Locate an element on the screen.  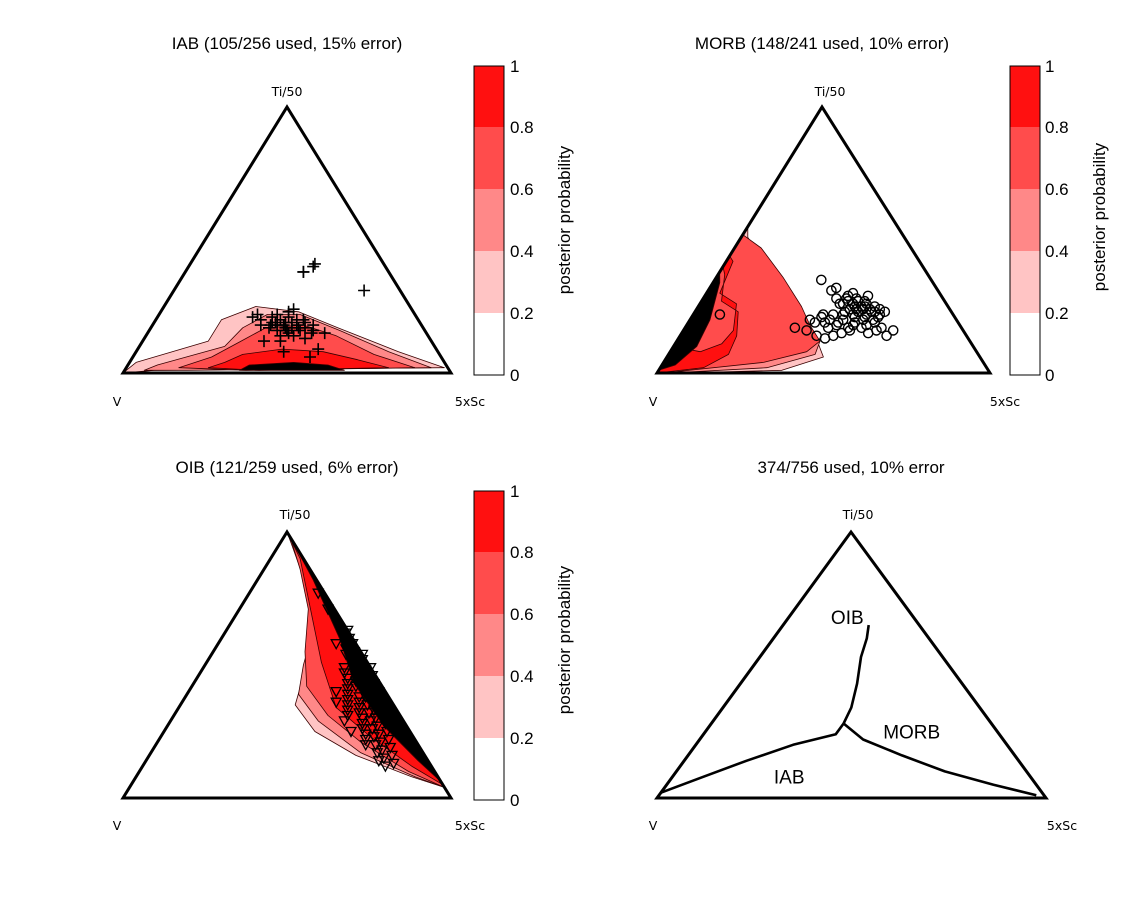
panel-combined-top-vertex-label: Ti/50 is located at coordinates (858, 514).